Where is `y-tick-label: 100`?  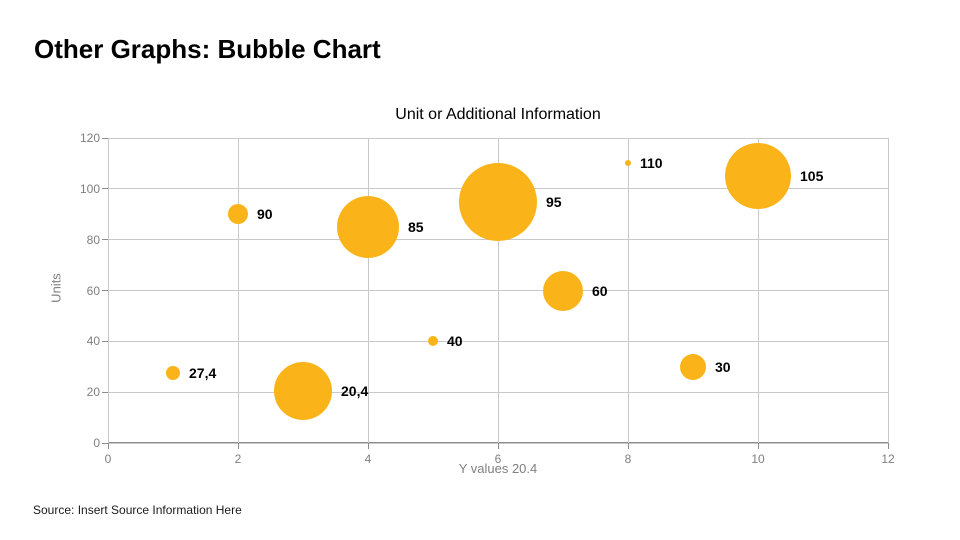 y-tick-label: 100 is located at coordinates (89, 188).